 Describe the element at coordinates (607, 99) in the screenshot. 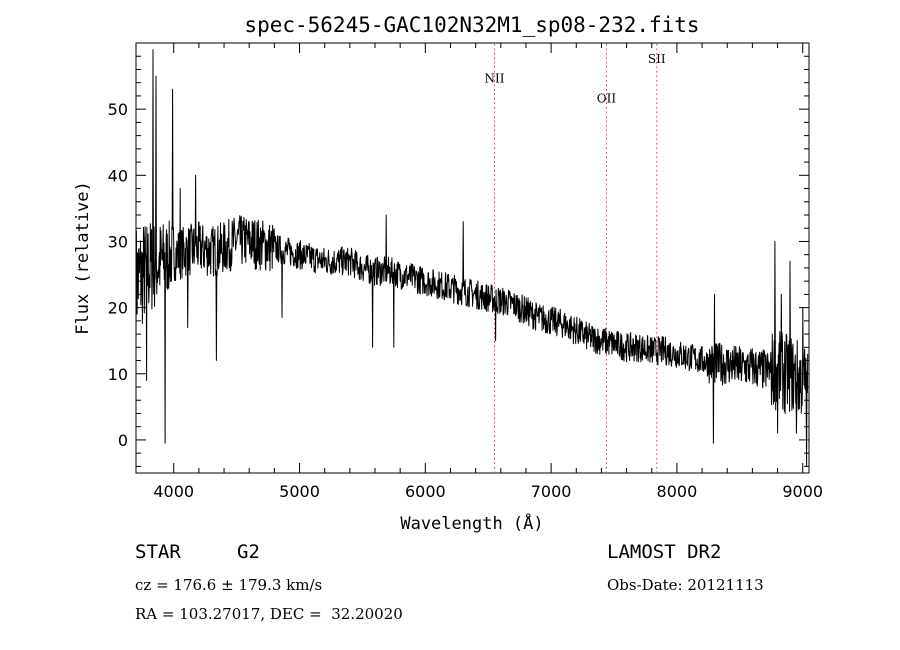

I see `emission-line-label: OII` at that location.